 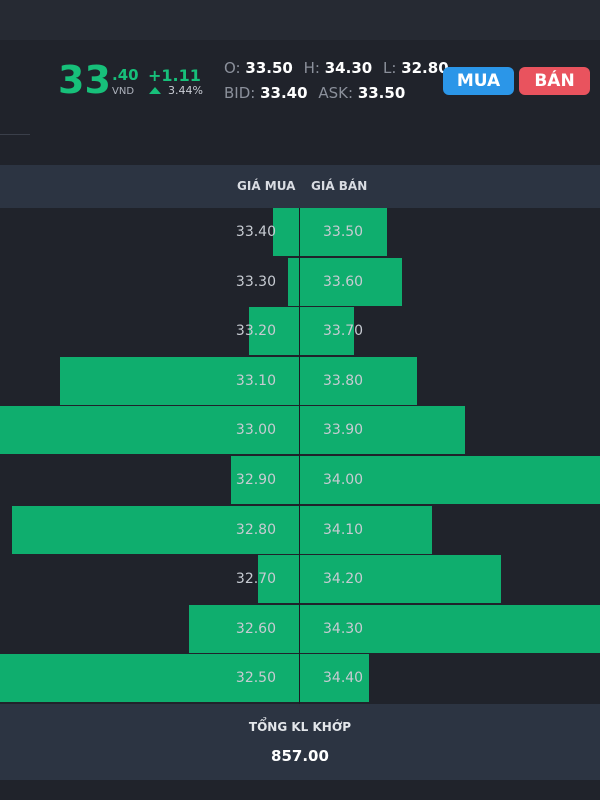 I want to click on bid-price: 33.30, so click(x=255, y=281).